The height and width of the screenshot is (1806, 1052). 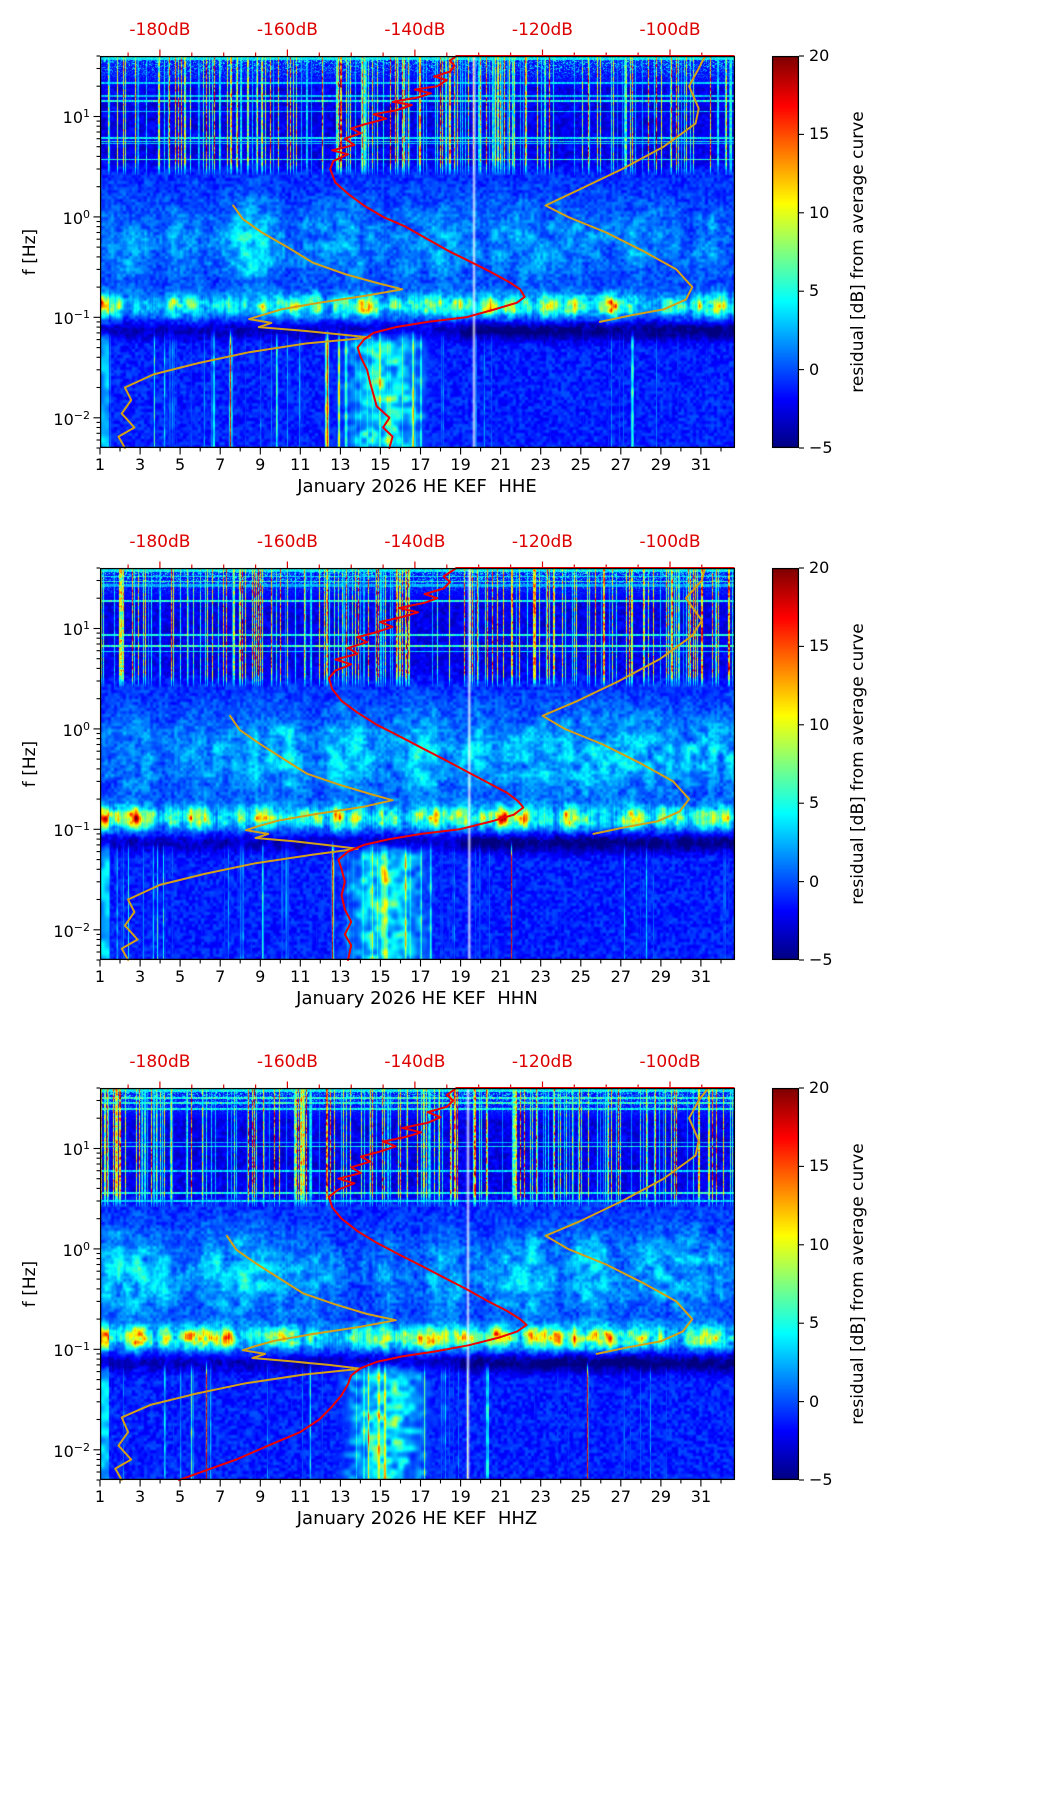 What do you see at coordinates (100, 1496) in the screenshot?
I see `x-tick-label: 1` at bounding box center [100, 1496].